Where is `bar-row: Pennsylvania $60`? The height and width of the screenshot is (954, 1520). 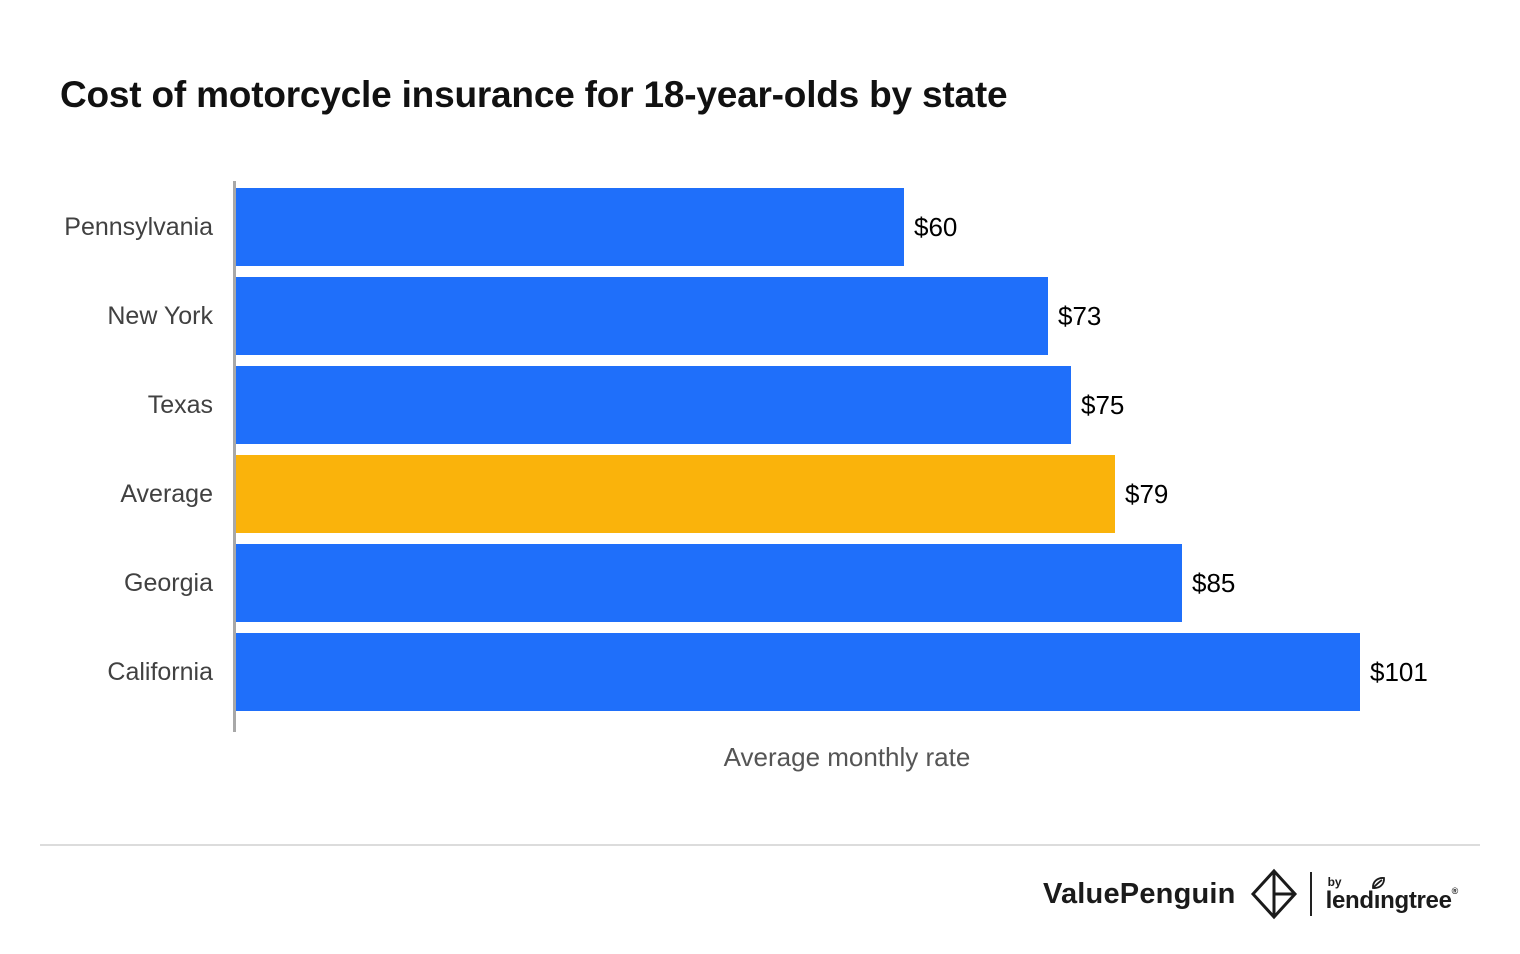 bar-row: Pennsylvania $60 is located at coordinates (760, 227).